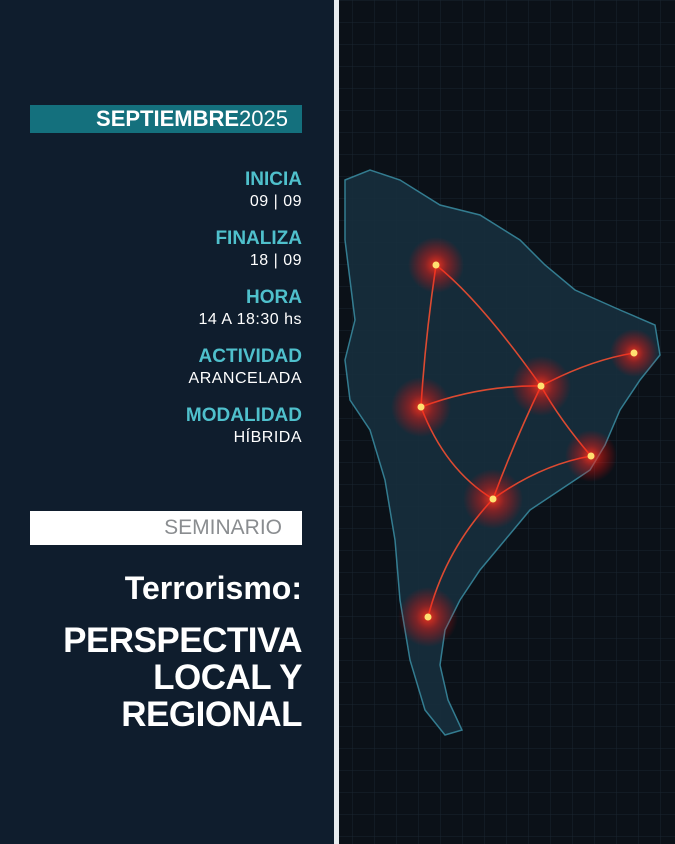  Describe the element at coordinates (182, 640) in the screenshot. I see `title-line-2: PERSPECTIVA` at that location.